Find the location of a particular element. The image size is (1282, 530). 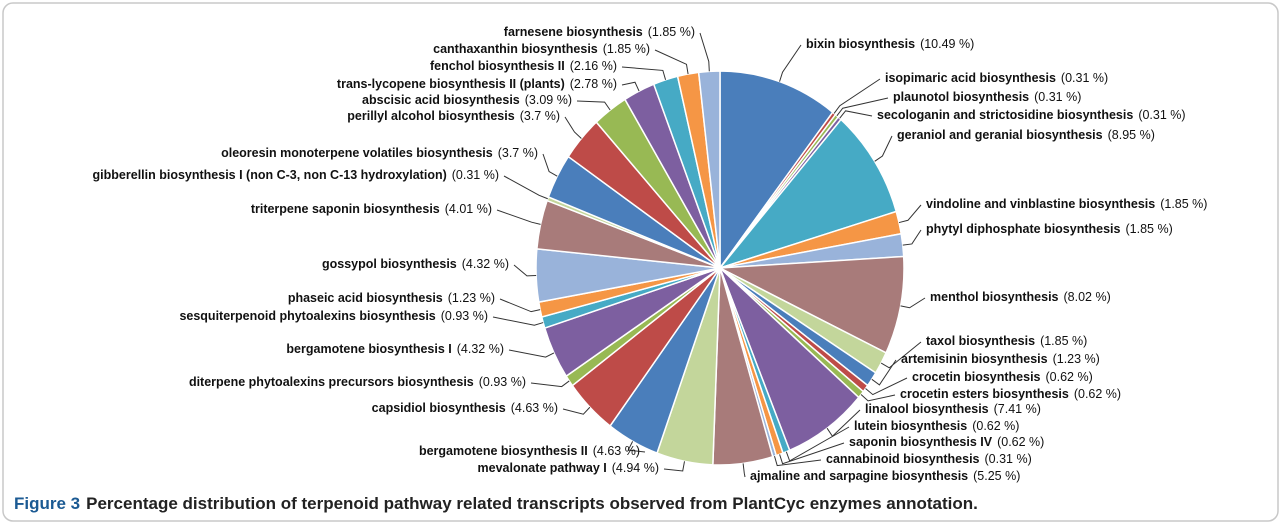

slice-label: menthol biosynthesis (8.02 %) is located at coordinates (1020, 297).